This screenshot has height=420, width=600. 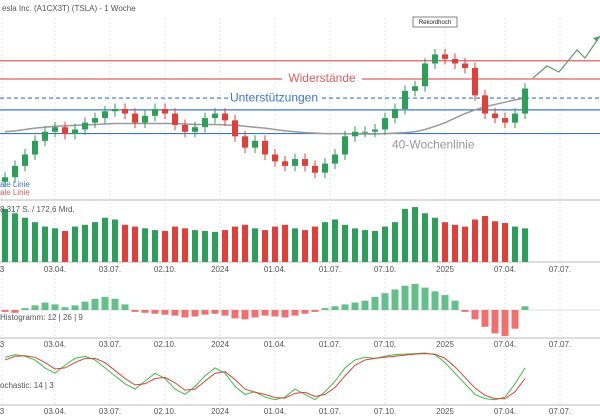 What do you see at coordinates (27, 385) in the screenshot?
I see `panel-title: ochastic: 14 | 3` at bounding box center [27, 385].